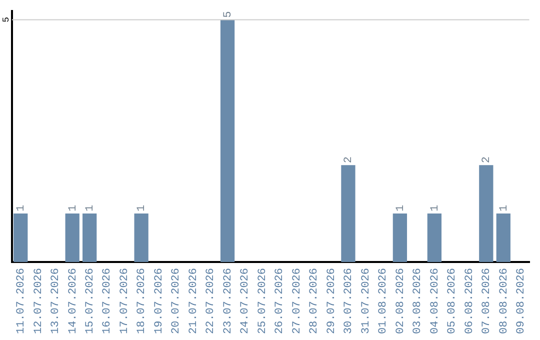 The height and width of the screenshot is (340, 540). Describe the element at coordinates (211, 301) in the screenshot. I see `x-tick-label: 22.07.2026` at that location.